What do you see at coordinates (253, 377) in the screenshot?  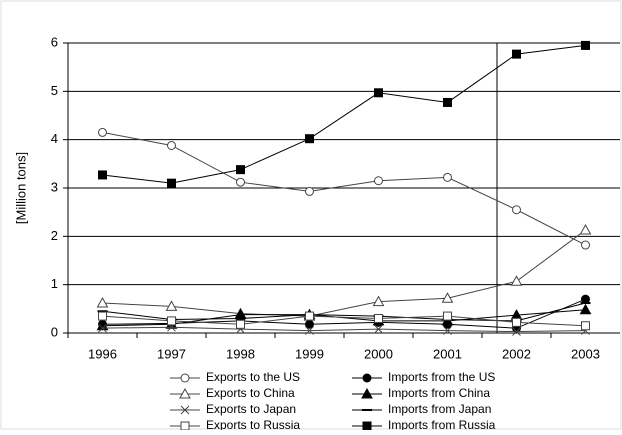 I see `legend-label: Exports to the US` at bounding box center [253, 377].